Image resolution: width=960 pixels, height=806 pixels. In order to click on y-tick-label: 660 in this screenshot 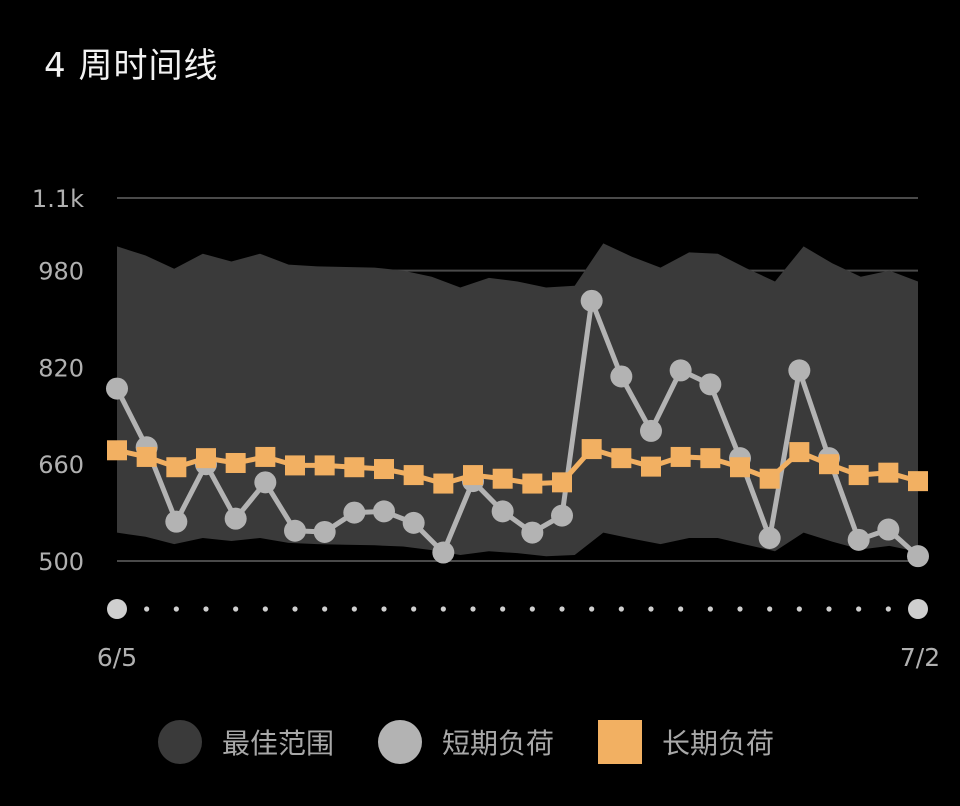, I will do `click(61, 465)`.